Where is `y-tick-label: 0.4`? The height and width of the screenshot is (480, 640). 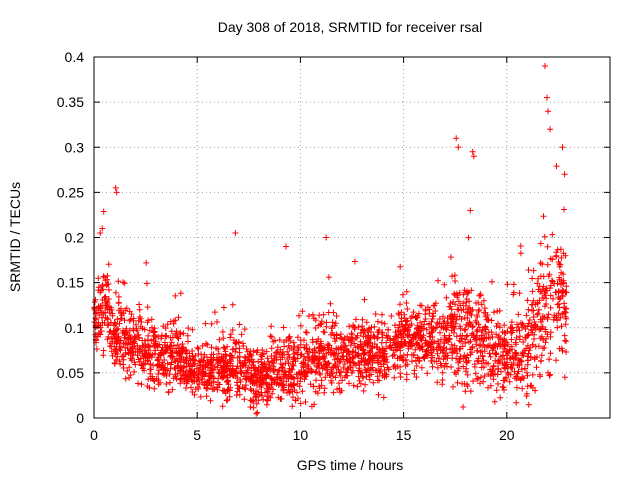 y-tick-label: 0.4 is located at coordinates (75, 57).